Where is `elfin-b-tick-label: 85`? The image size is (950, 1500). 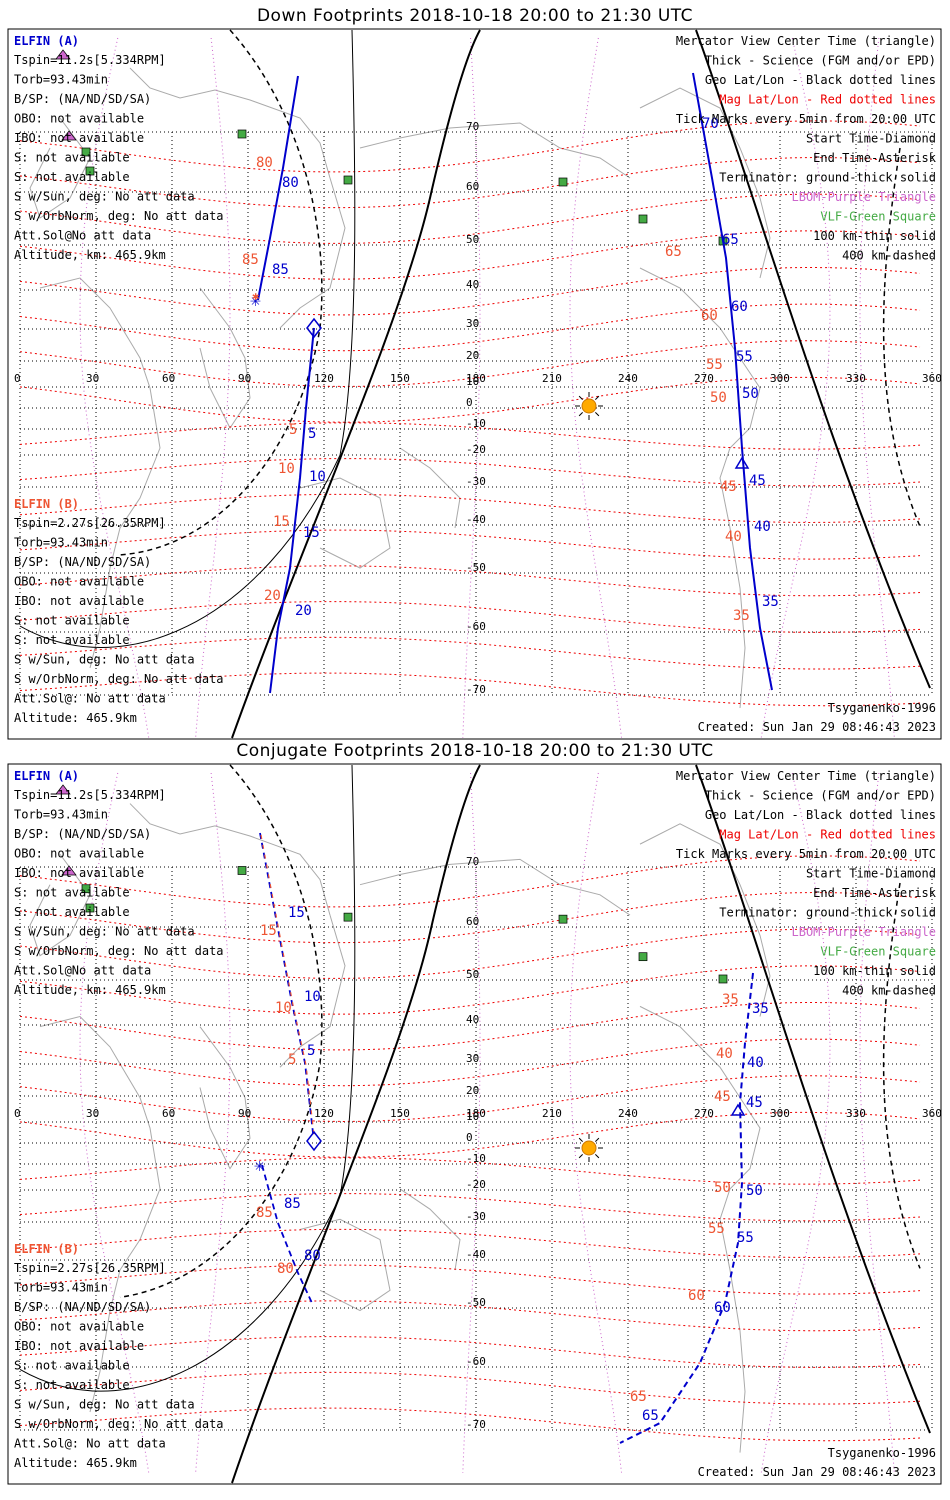 elfin-b-tick-label: 85 is located at coordinates (250, 260).